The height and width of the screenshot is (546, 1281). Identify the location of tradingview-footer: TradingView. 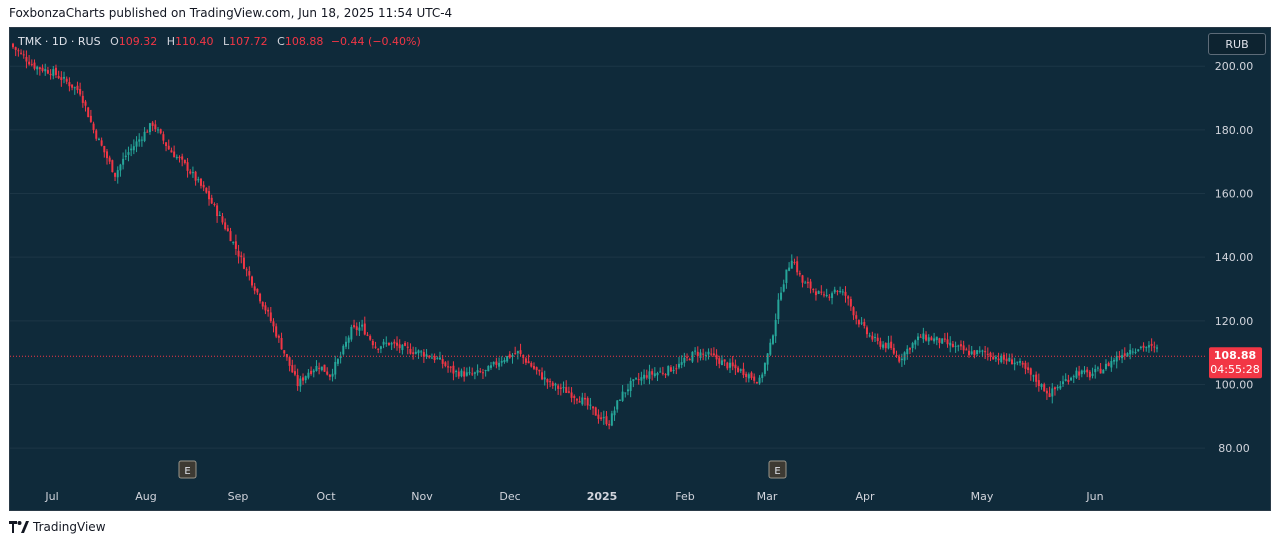
(57, 527).